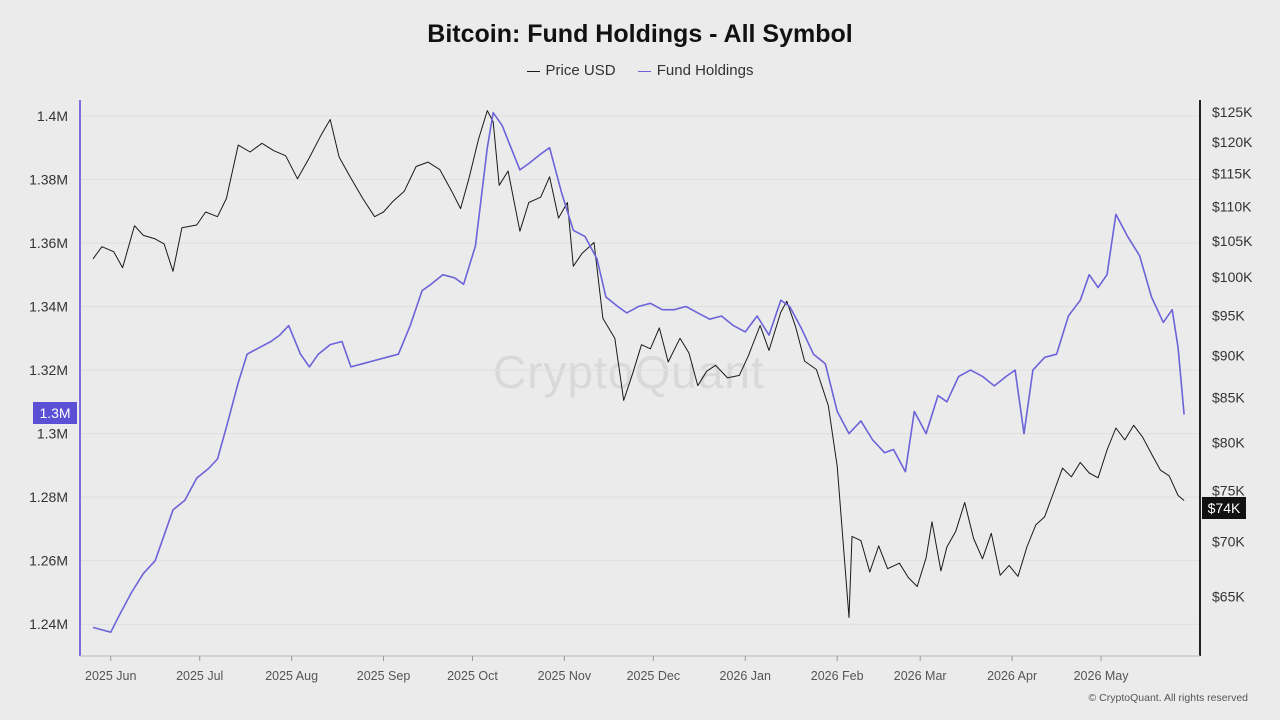 The image size is (1280, 720). What do you see at coordinates (384, 676) in the screenshot?
I see `x-tick-label: 2025 Sep` at bounding box center [384, 676].